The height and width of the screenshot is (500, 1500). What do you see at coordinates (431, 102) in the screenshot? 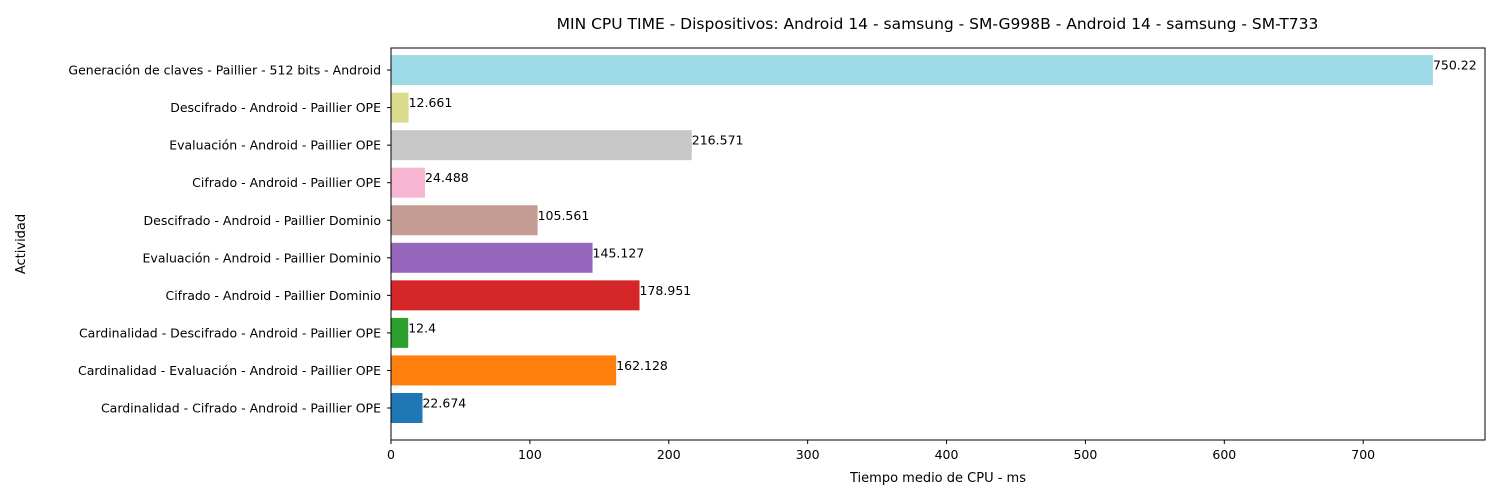
I see `bar-value-label: 12.661` at bounding box center [431, 102].